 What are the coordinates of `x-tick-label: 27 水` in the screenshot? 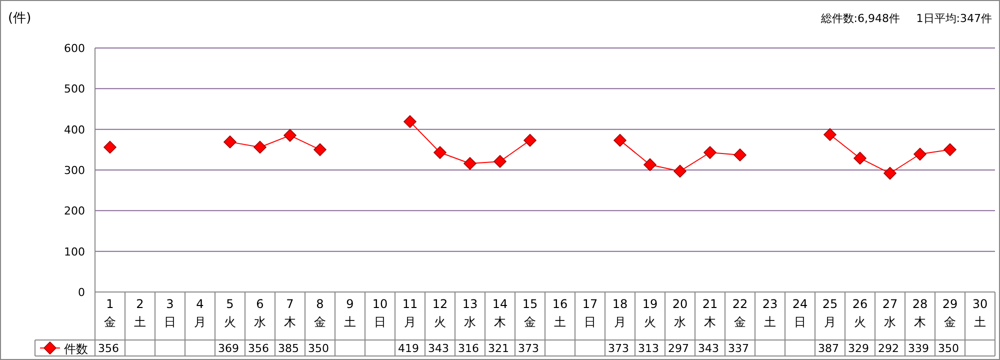 It's located at (890, 313).